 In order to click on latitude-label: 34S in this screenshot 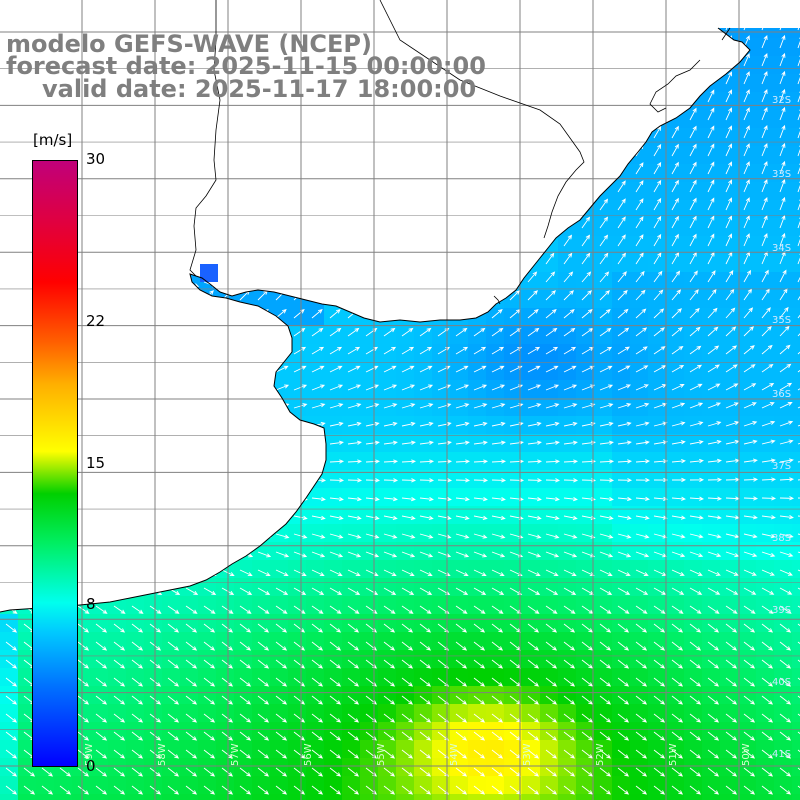, I will do `click(781, 248)`.